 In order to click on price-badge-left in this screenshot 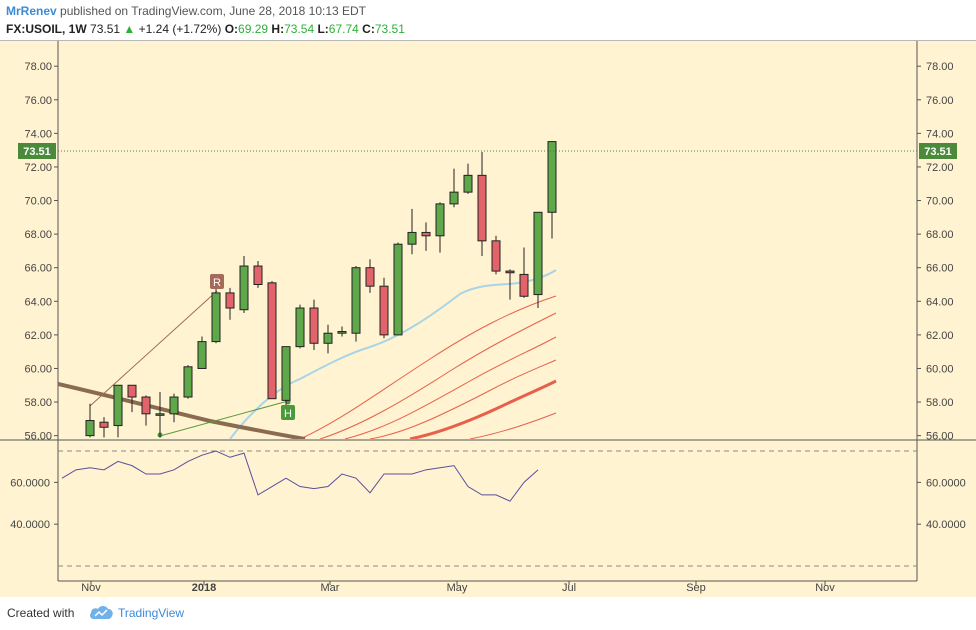, I will do `click(37, 151)`.